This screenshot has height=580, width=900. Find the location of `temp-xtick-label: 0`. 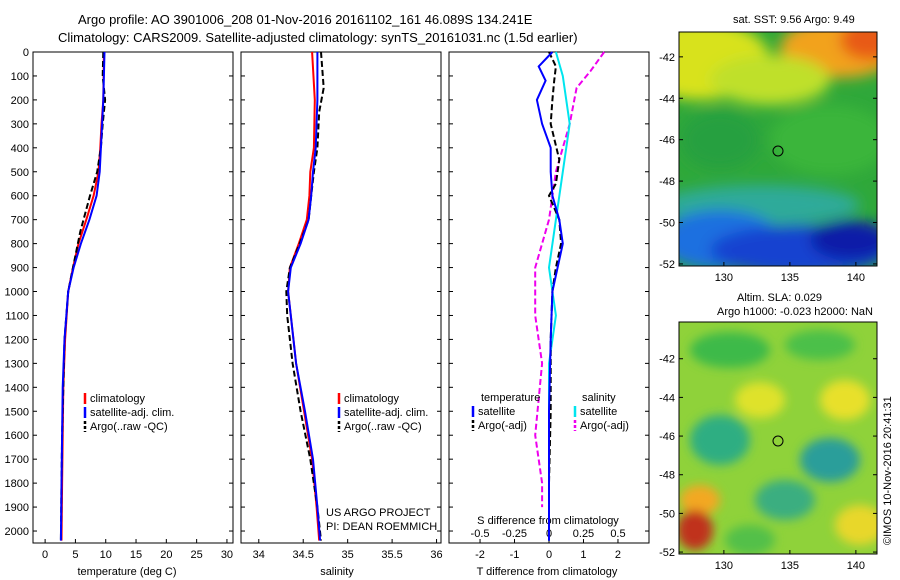

temp-xtick-label: 0 is located at coordinates (45, 555).